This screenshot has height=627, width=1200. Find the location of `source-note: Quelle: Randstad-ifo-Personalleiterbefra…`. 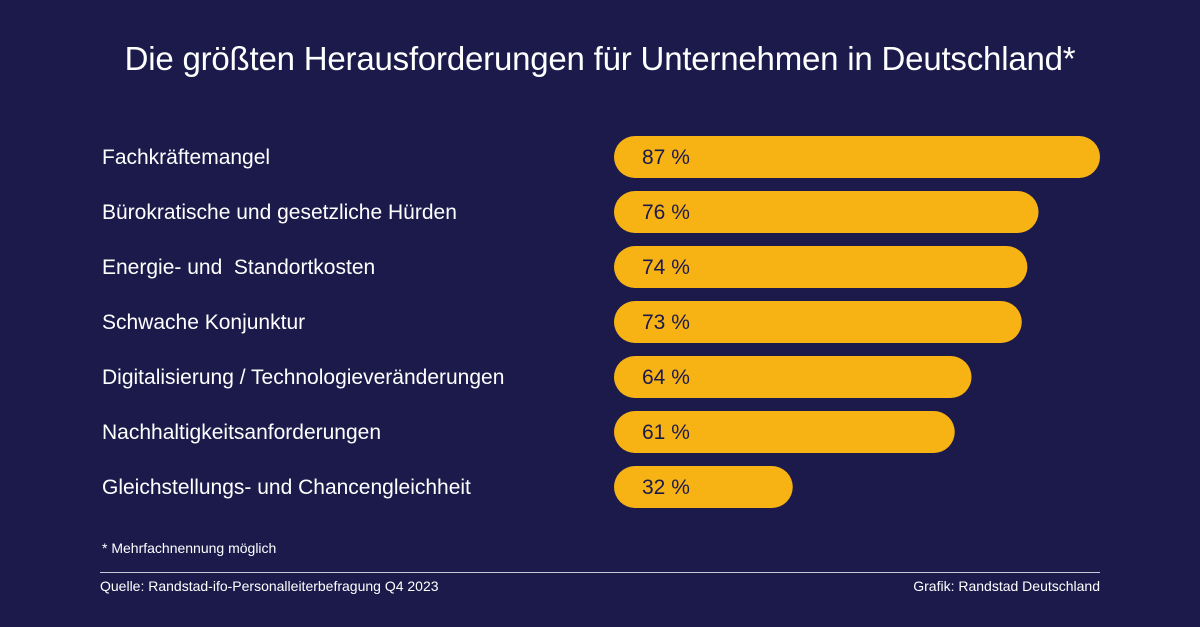

source-note: Quelle: Randstad-ifo-Personalleiterbefra… is located at coordinates (269, 586).